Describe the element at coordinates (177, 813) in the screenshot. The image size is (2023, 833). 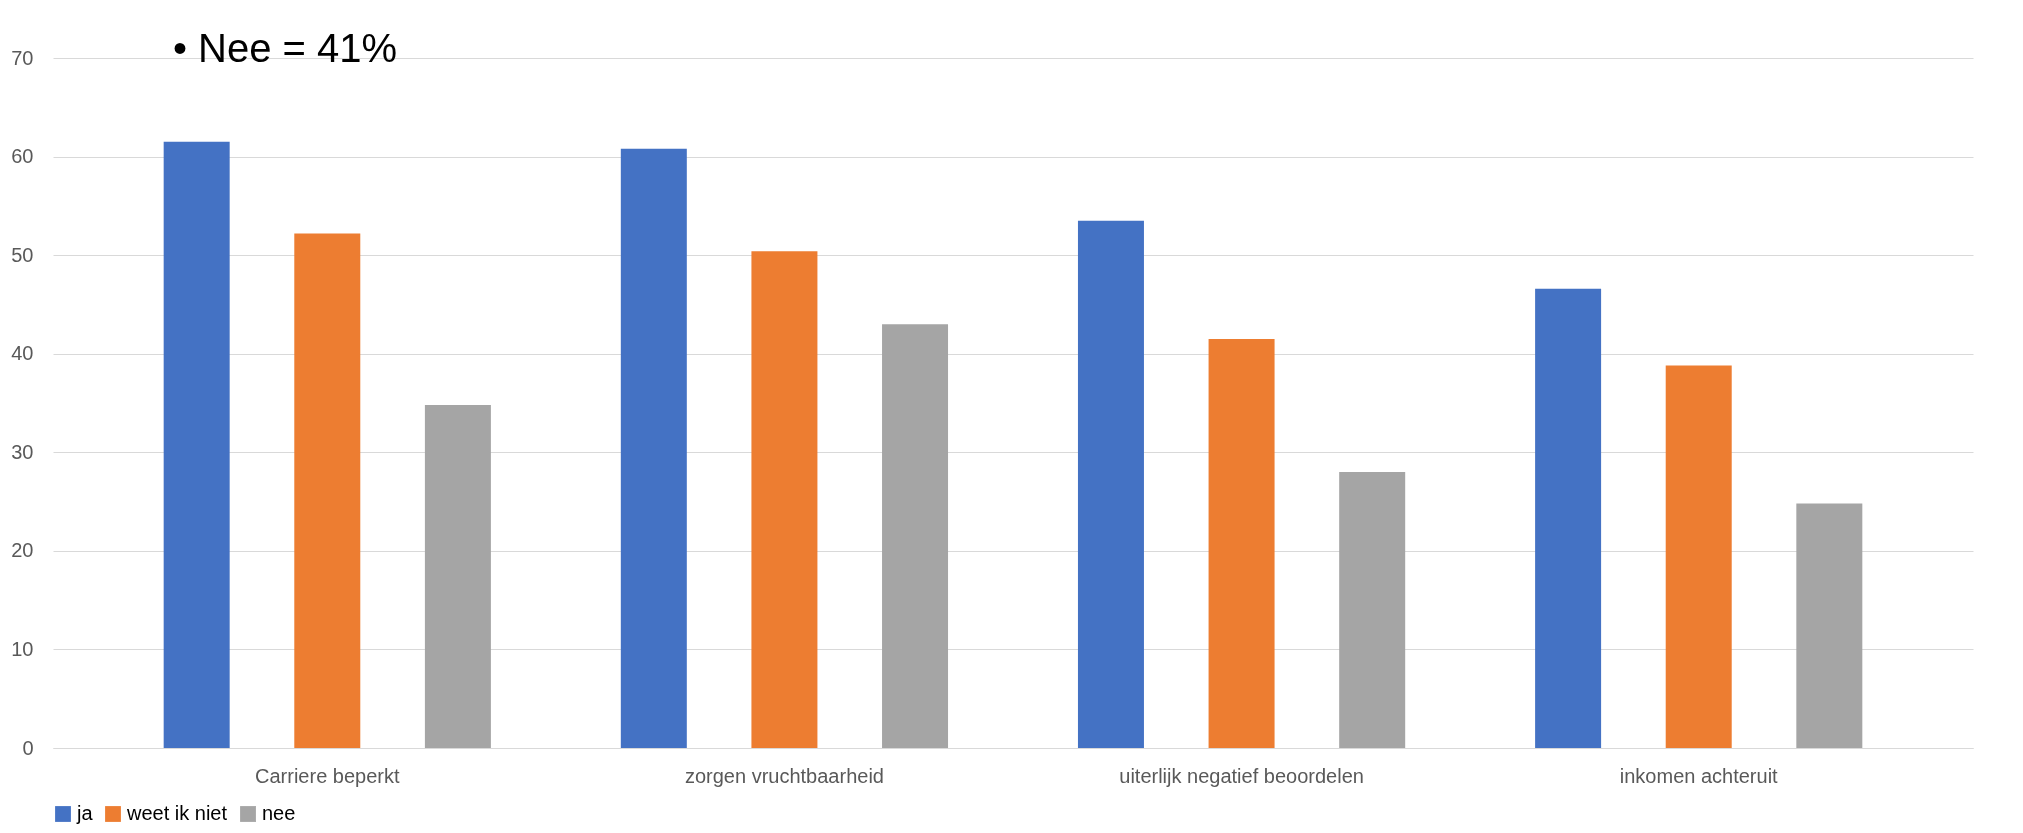
I see `legend-label: weet ik niet` at that location.